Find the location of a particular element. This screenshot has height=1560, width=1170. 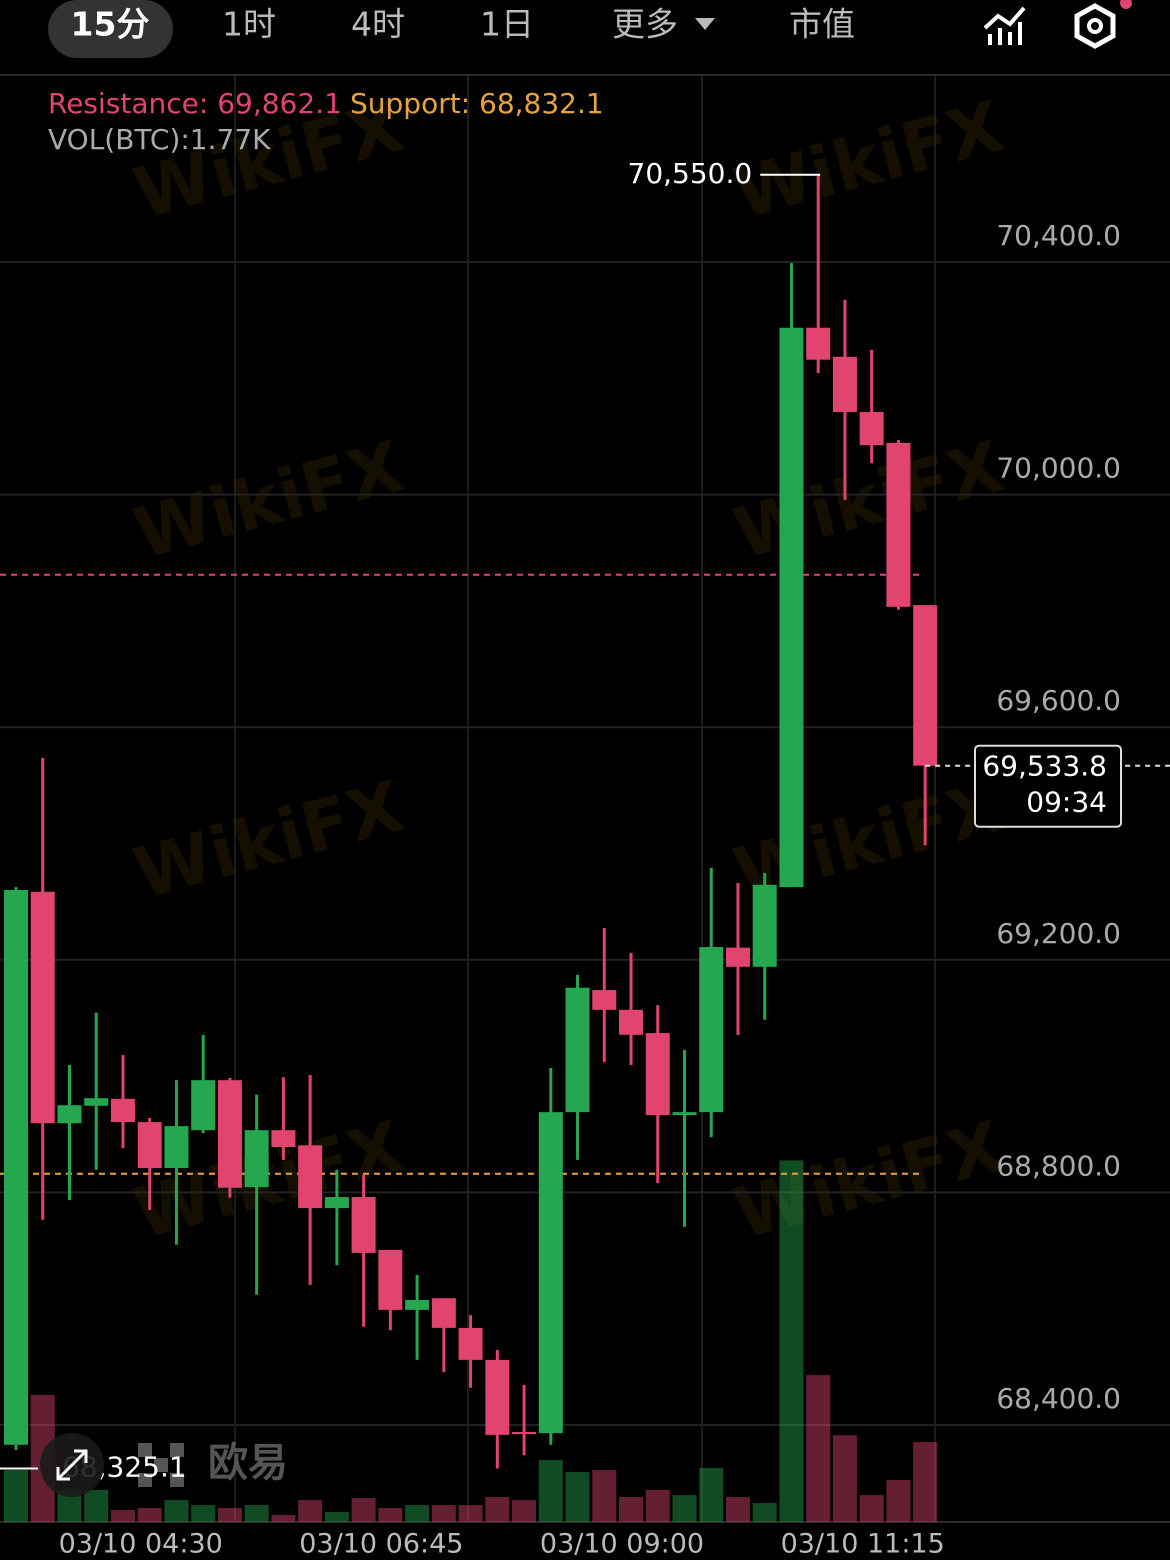

countdown: 09:34 is located at coordinates (1066, 802).